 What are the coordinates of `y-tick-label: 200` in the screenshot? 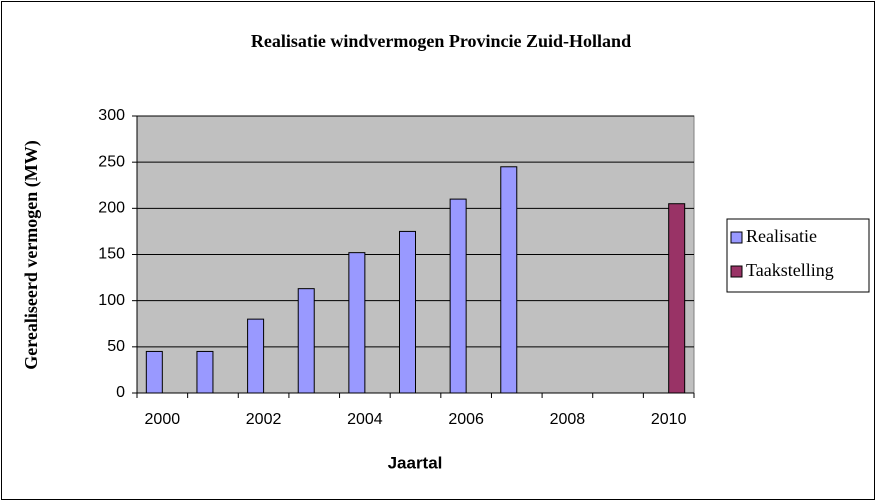 It's located at (111, 208).